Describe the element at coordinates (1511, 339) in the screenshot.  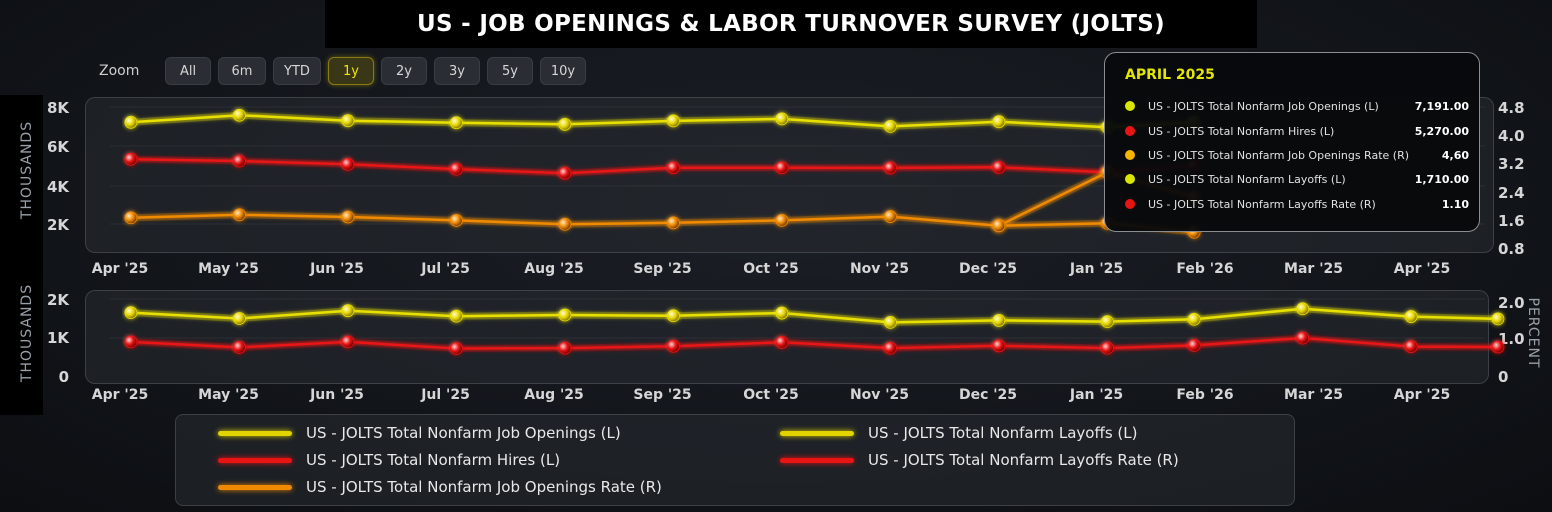
I see `y-tick-label-right: 1.0` at that location.